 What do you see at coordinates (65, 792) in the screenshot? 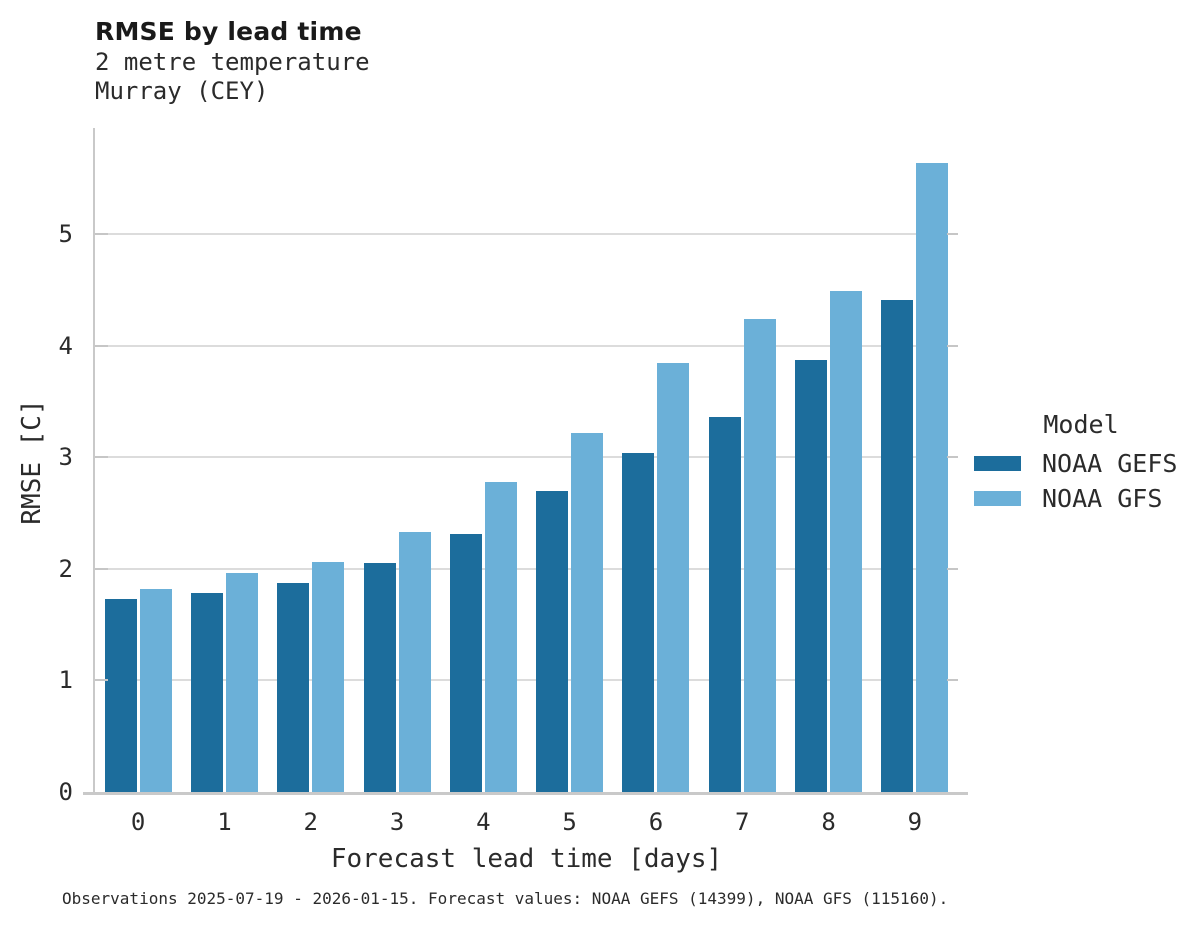
I see `y-tick-label-0: 0` at bounding box center [65, 792].